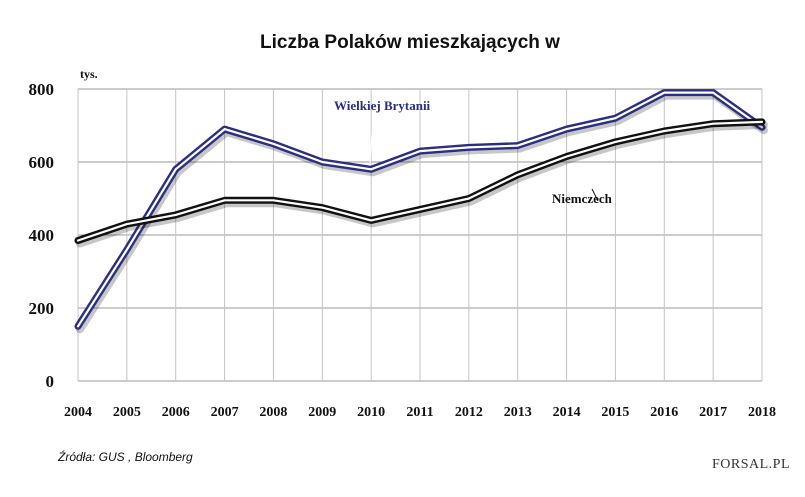 This screenshot has height=497, width=805. Describe the element at coordinates (322, 412) in the screenshot. I see `x-tick-2009: 2009` at that location.